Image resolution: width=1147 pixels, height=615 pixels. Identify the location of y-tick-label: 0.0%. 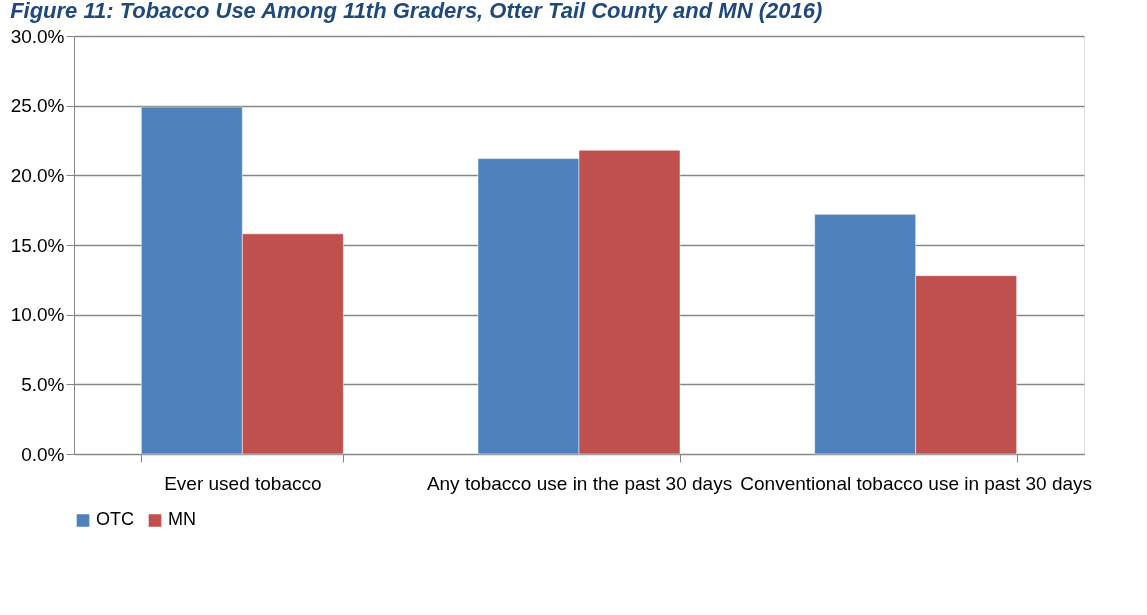
(43, 454).